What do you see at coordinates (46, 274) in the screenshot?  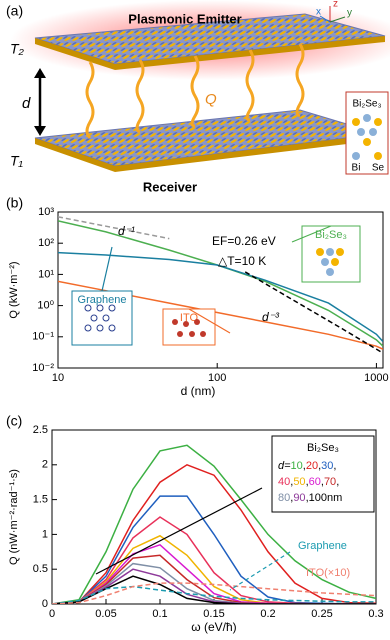 I see `y-tick-label: 10¹` at bounding box center [46, 274].